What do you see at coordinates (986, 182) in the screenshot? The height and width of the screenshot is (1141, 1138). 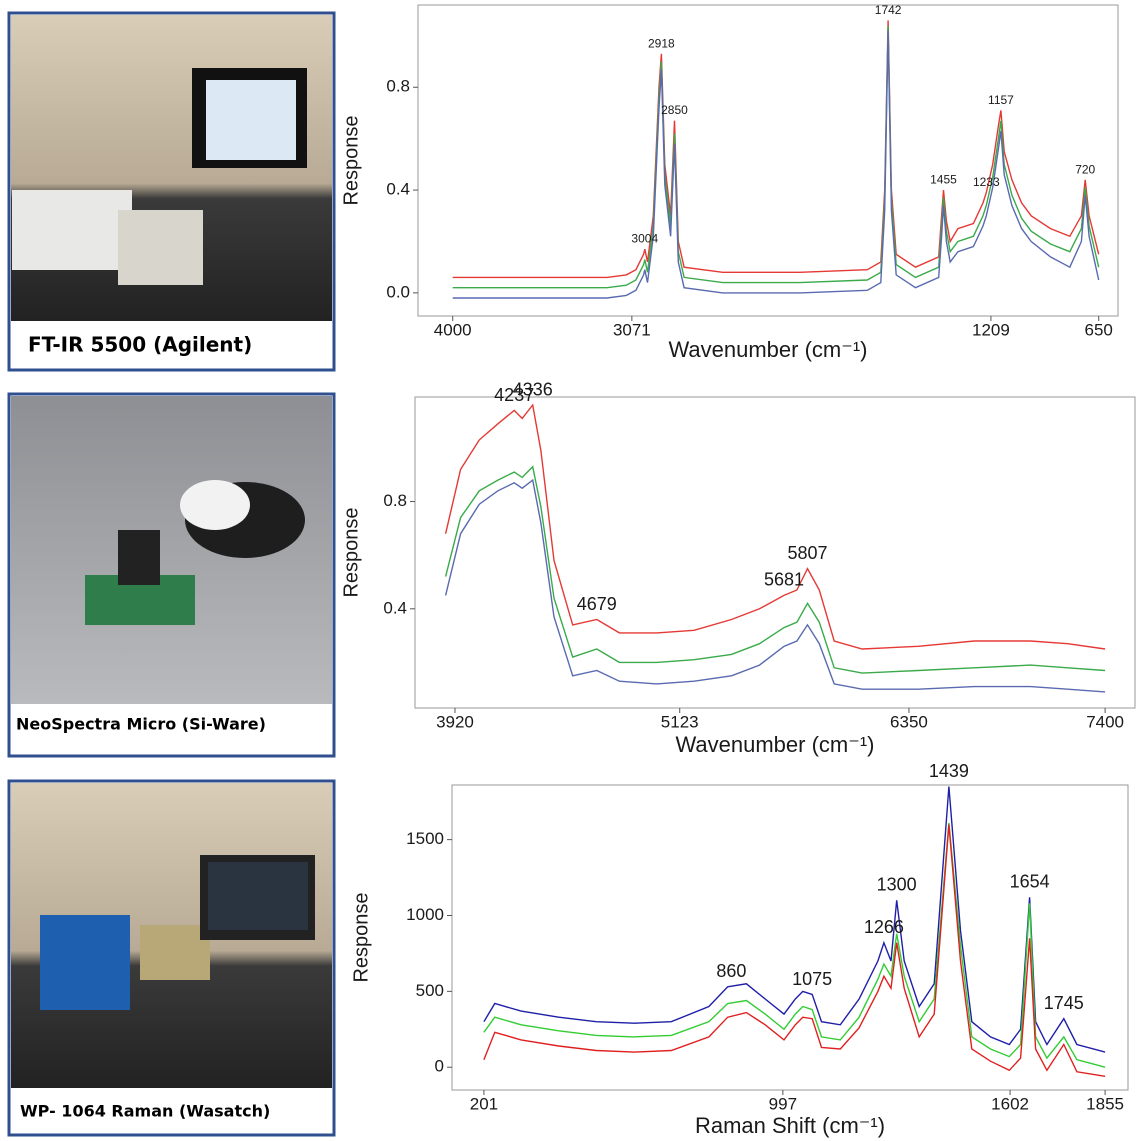 I see `peak-label: 1233` at bounding box center [986, 182].